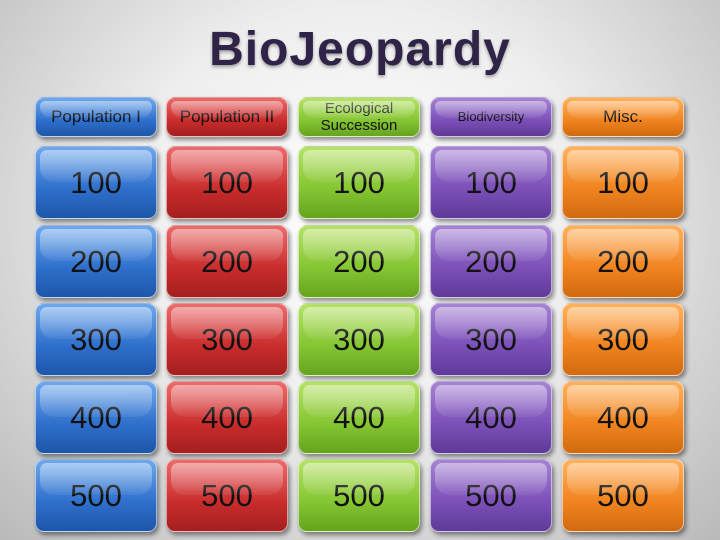 The height and width of the screenshot is (540, 720). Describe the element at coordinates (227, 117) in the screenshot. I see `category-header-population-2: Population II` at that location.